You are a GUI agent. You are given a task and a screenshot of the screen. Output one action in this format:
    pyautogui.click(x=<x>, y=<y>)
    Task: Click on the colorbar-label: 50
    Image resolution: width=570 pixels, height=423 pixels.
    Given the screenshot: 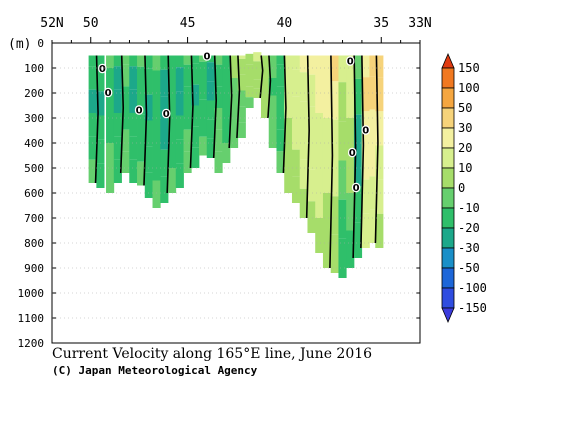 What is the action you would take?
    pyautogui.click(x=465, y=108)
    